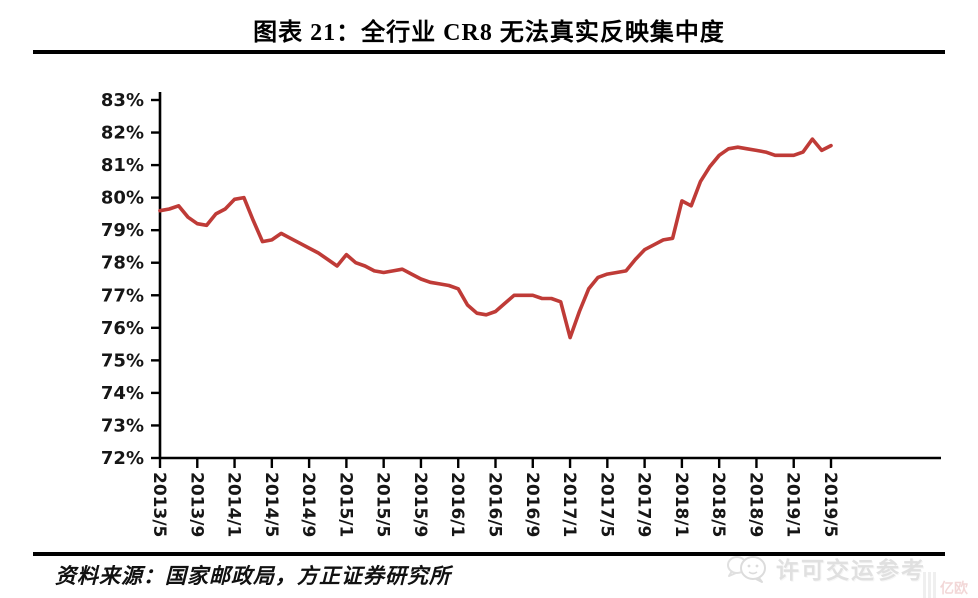 The image size is (978, 598). What do you see at coordinates (830, 504) in the screenshot?
I see `x-axis-tick-label: 2019/5` at bounding box center [830, 504].